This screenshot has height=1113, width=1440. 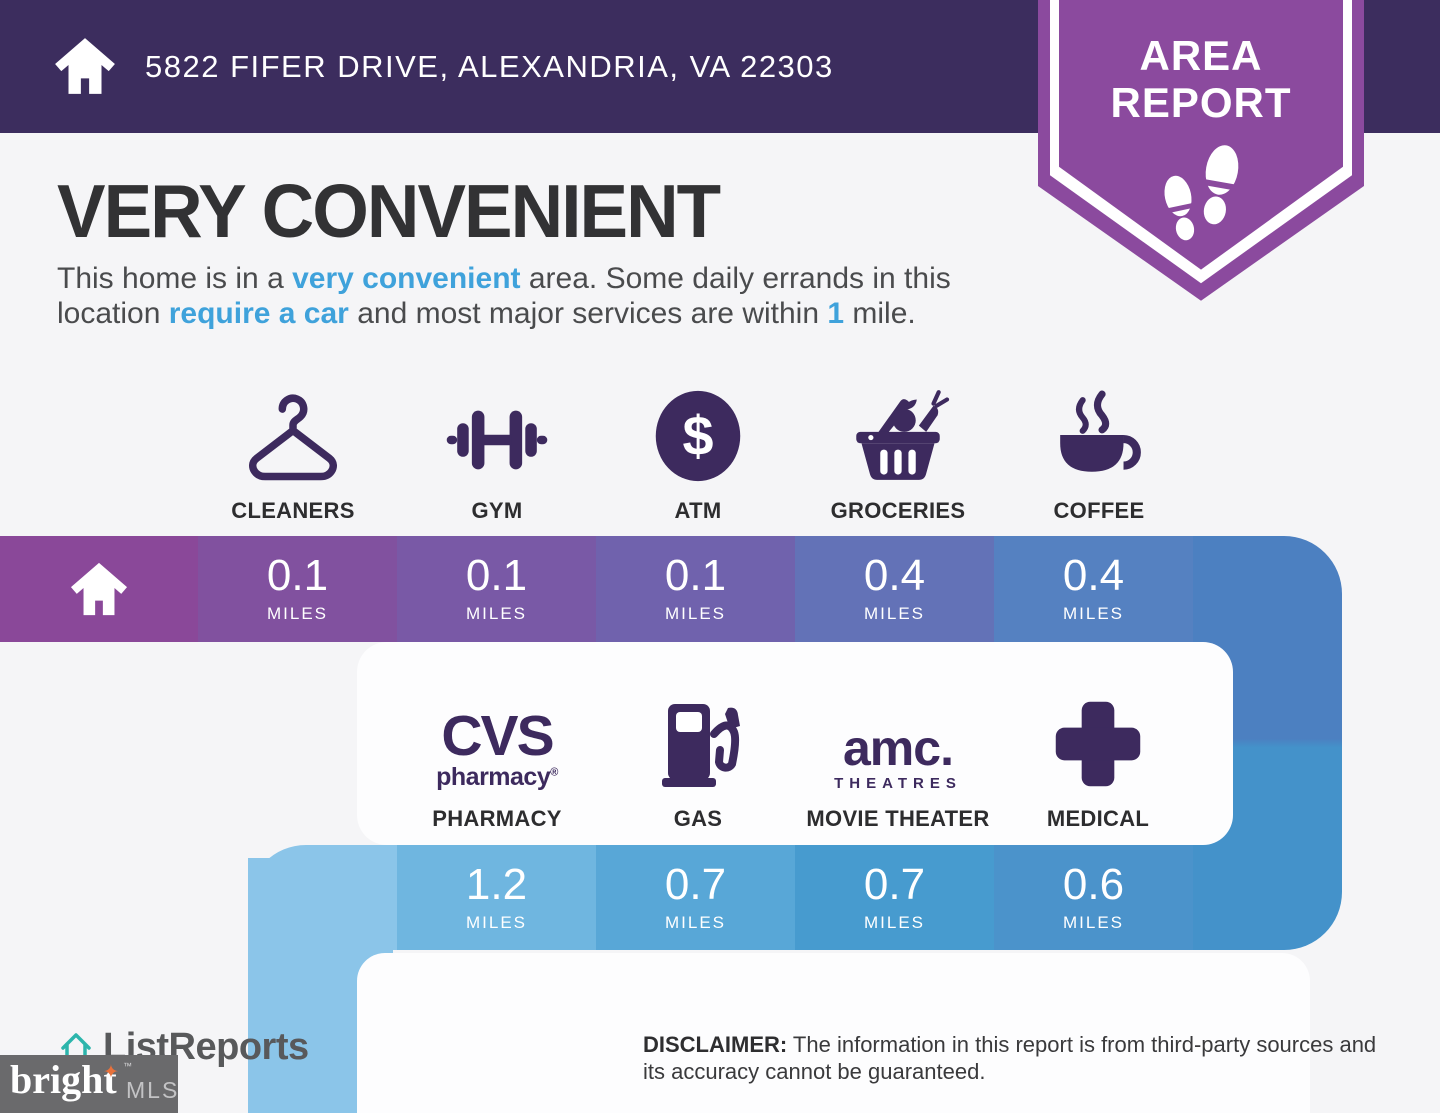 What do you see at coordinates (496, 884) in the screenshot?
I see `distance-value: 1.2` at bounding box center [496, 884].